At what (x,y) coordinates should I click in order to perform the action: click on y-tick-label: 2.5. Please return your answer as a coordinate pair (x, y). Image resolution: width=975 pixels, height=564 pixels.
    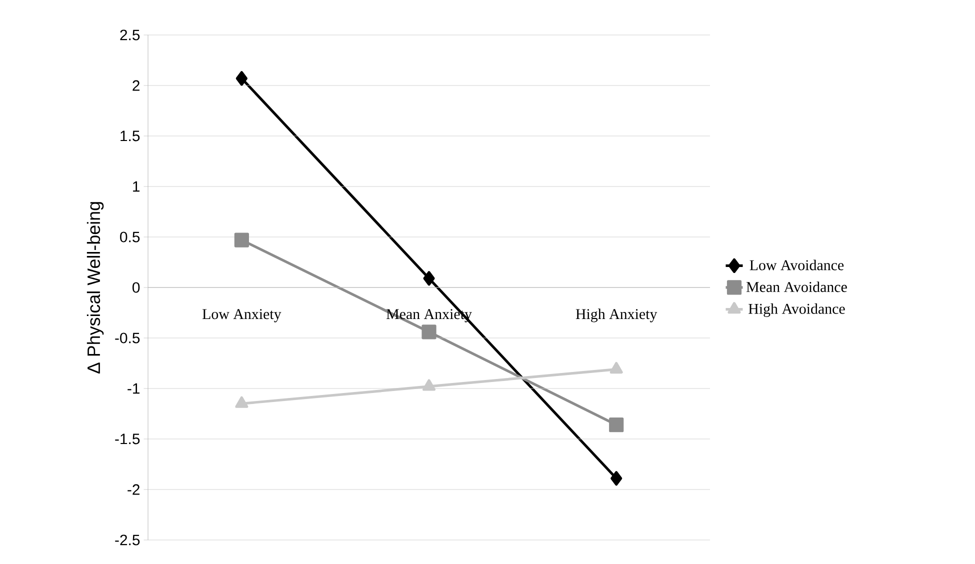
    Looking at the image, I should click on (130, 35).